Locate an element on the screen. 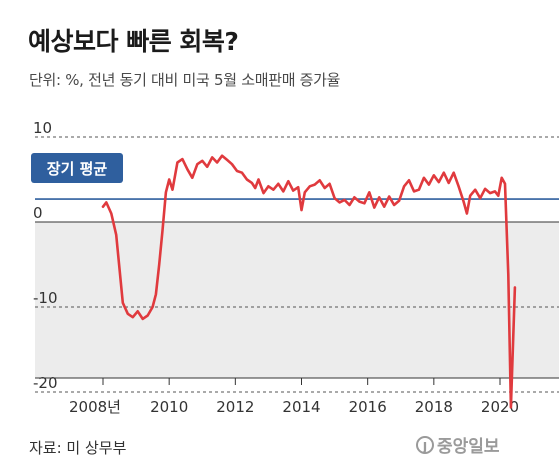 The height and width of the screenshot is (471, 559). x-tick-label: 2016 is located at coordinates (368, 407).